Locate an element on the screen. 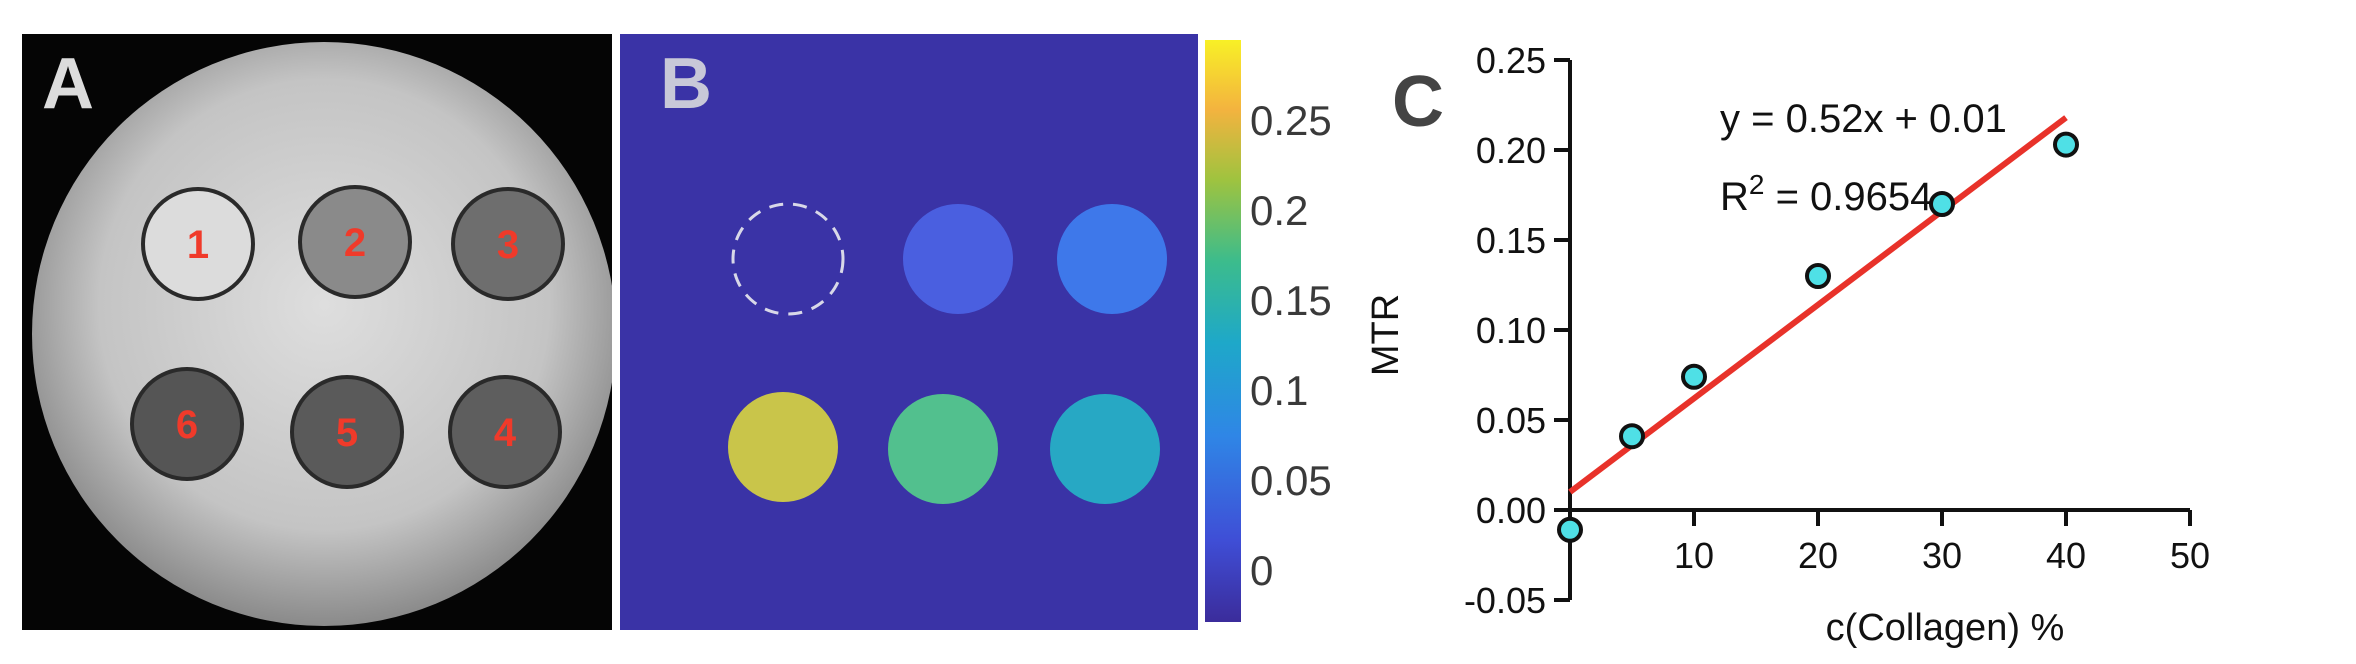 The height and width of the screenshot is (664, 2356). vial-label-1: 1 is located at coordinates (198, 245).